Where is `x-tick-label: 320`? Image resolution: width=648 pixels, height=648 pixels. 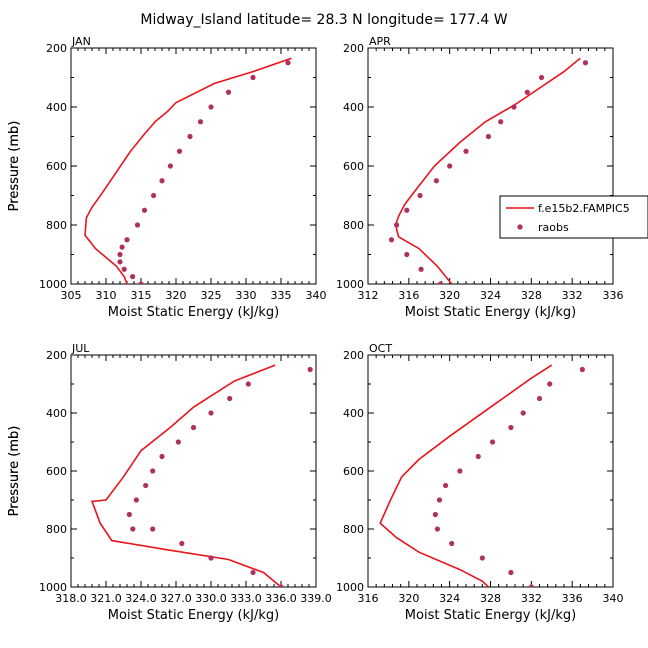
x-tick-label: 320 is located at coordinates (408, 598).